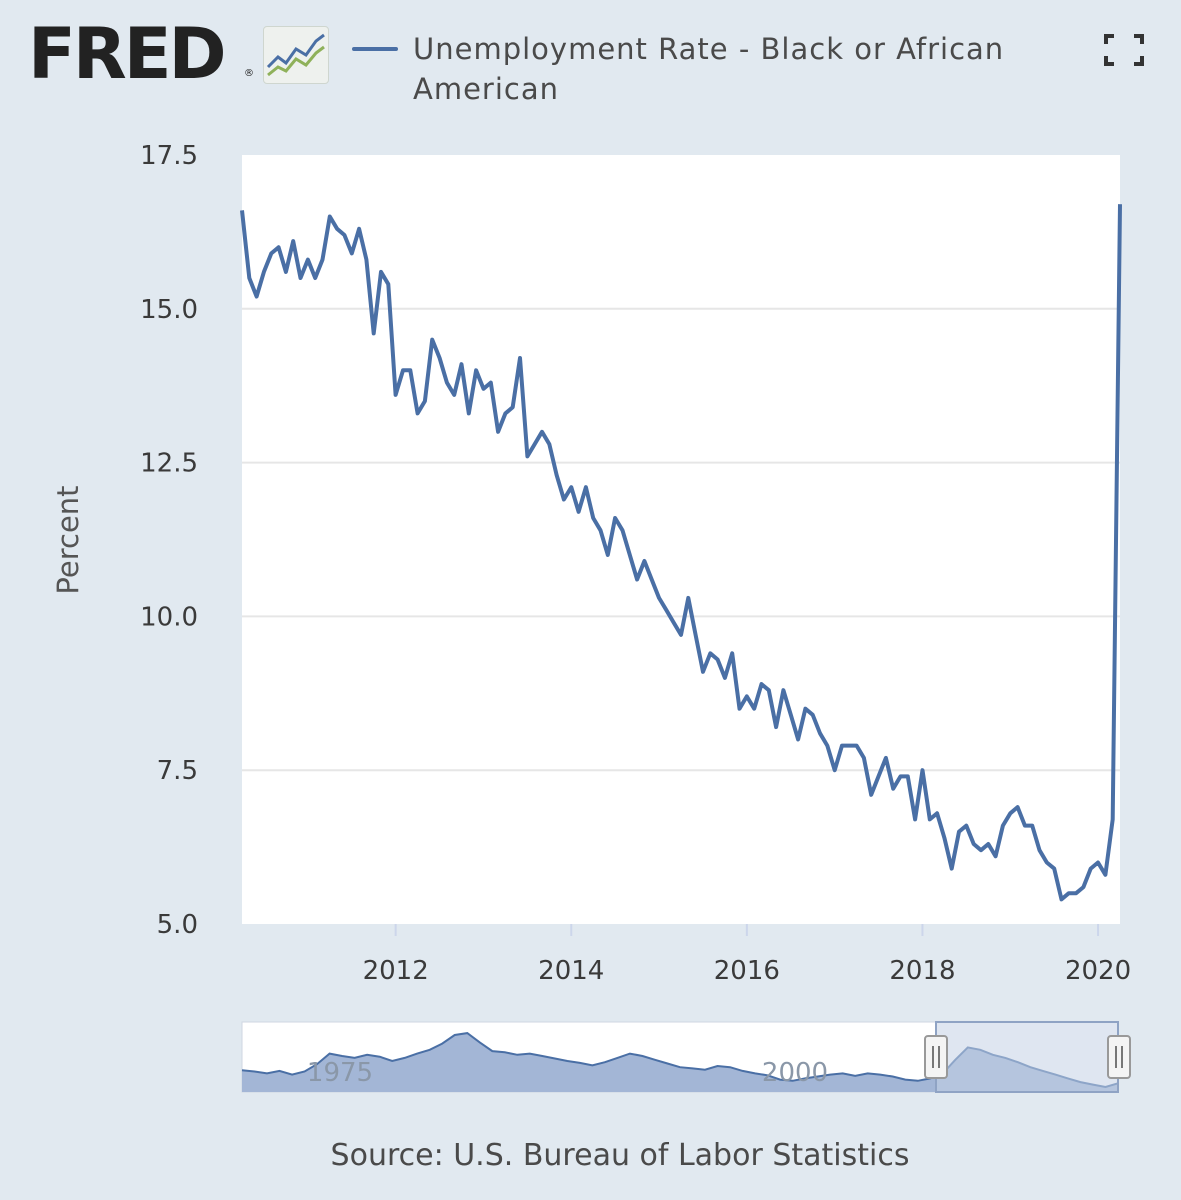  I want to click on y-tick-label: 5.0, so click(177, 925).